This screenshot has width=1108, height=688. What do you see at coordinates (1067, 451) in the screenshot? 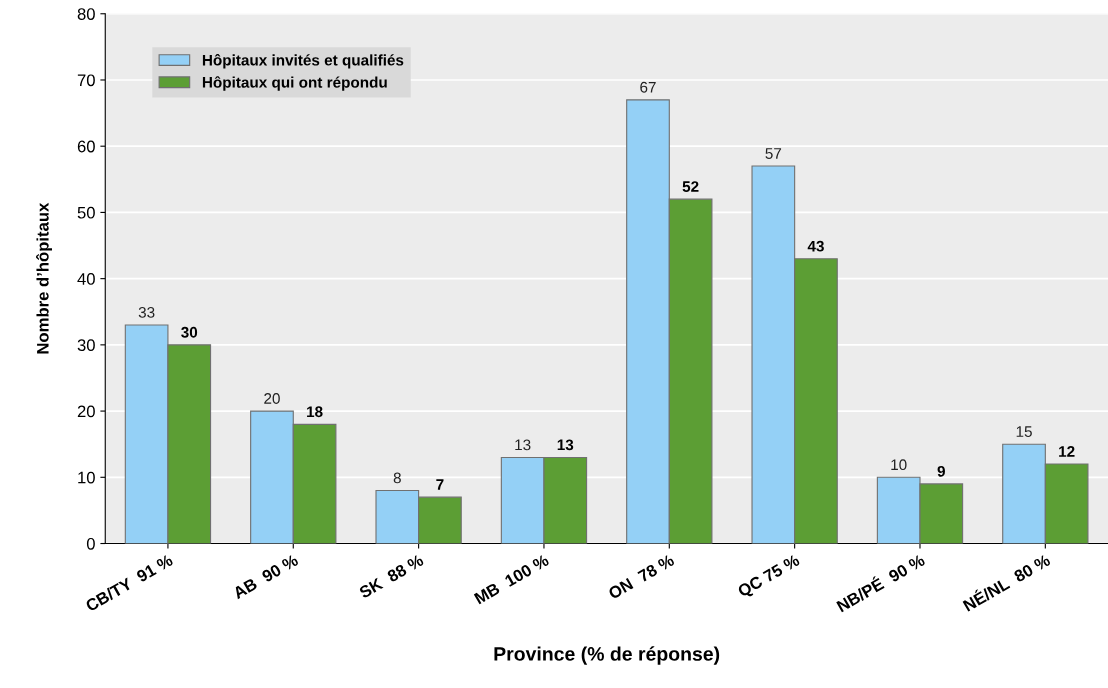
I see `data-label: 12` at bounding box center [1067, 451].